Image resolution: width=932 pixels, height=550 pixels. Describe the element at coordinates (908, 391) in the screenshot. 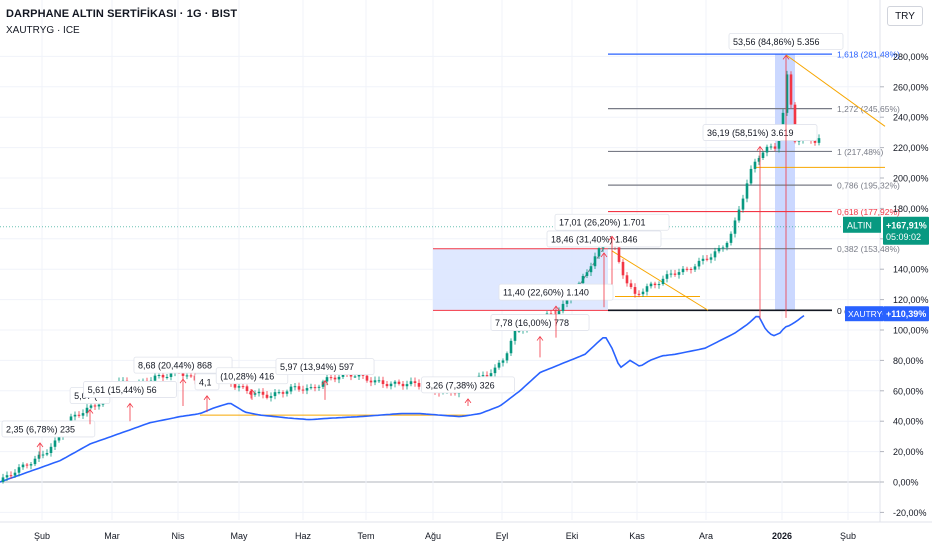

I see `y-axis-tick-label: 60,00%` at that location.